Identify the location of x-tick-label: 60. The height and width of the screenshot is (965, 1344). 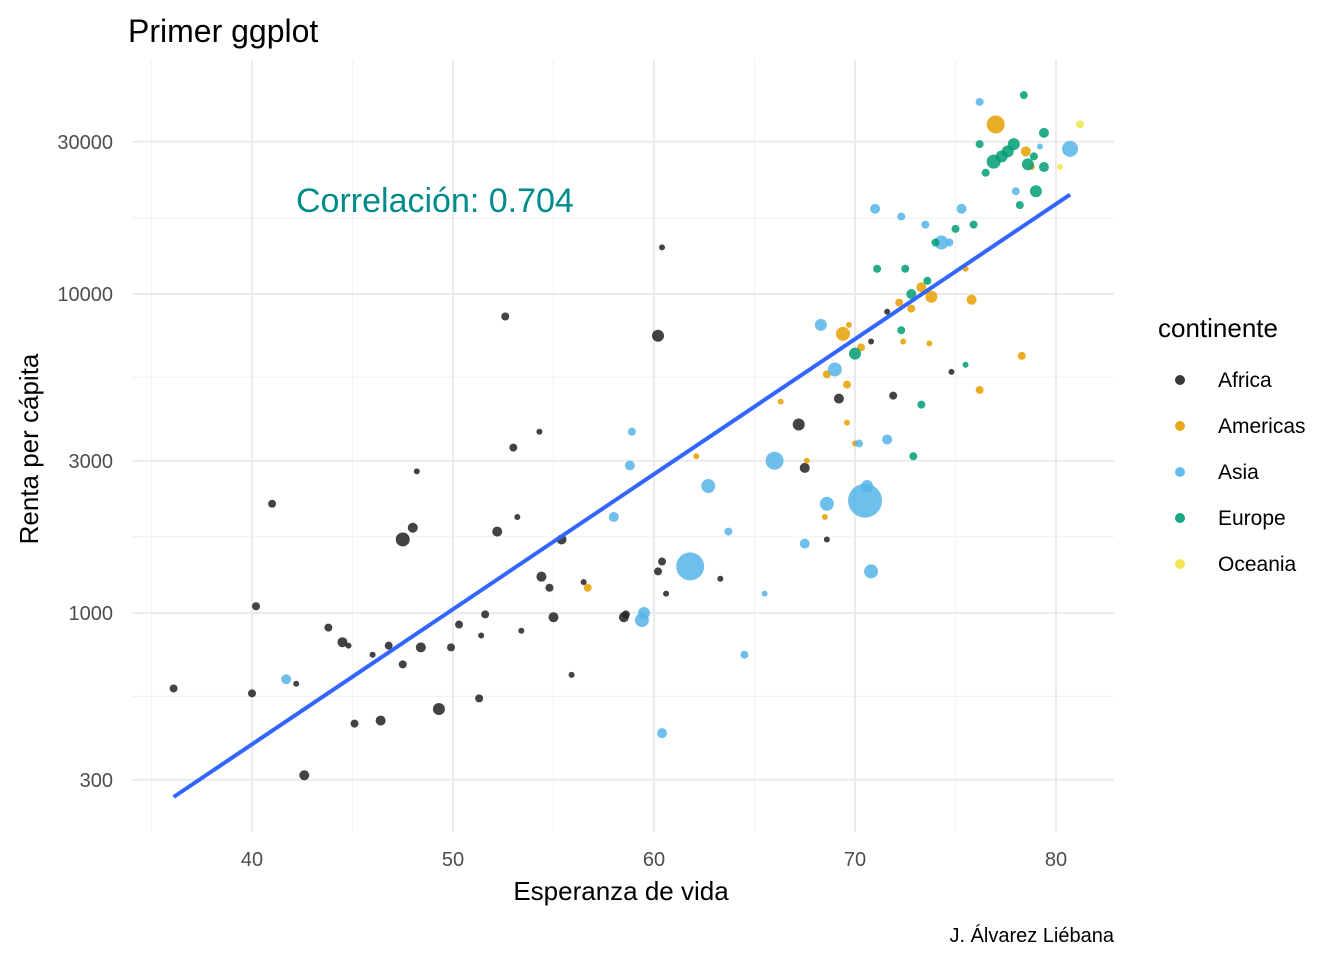
(654, 860).